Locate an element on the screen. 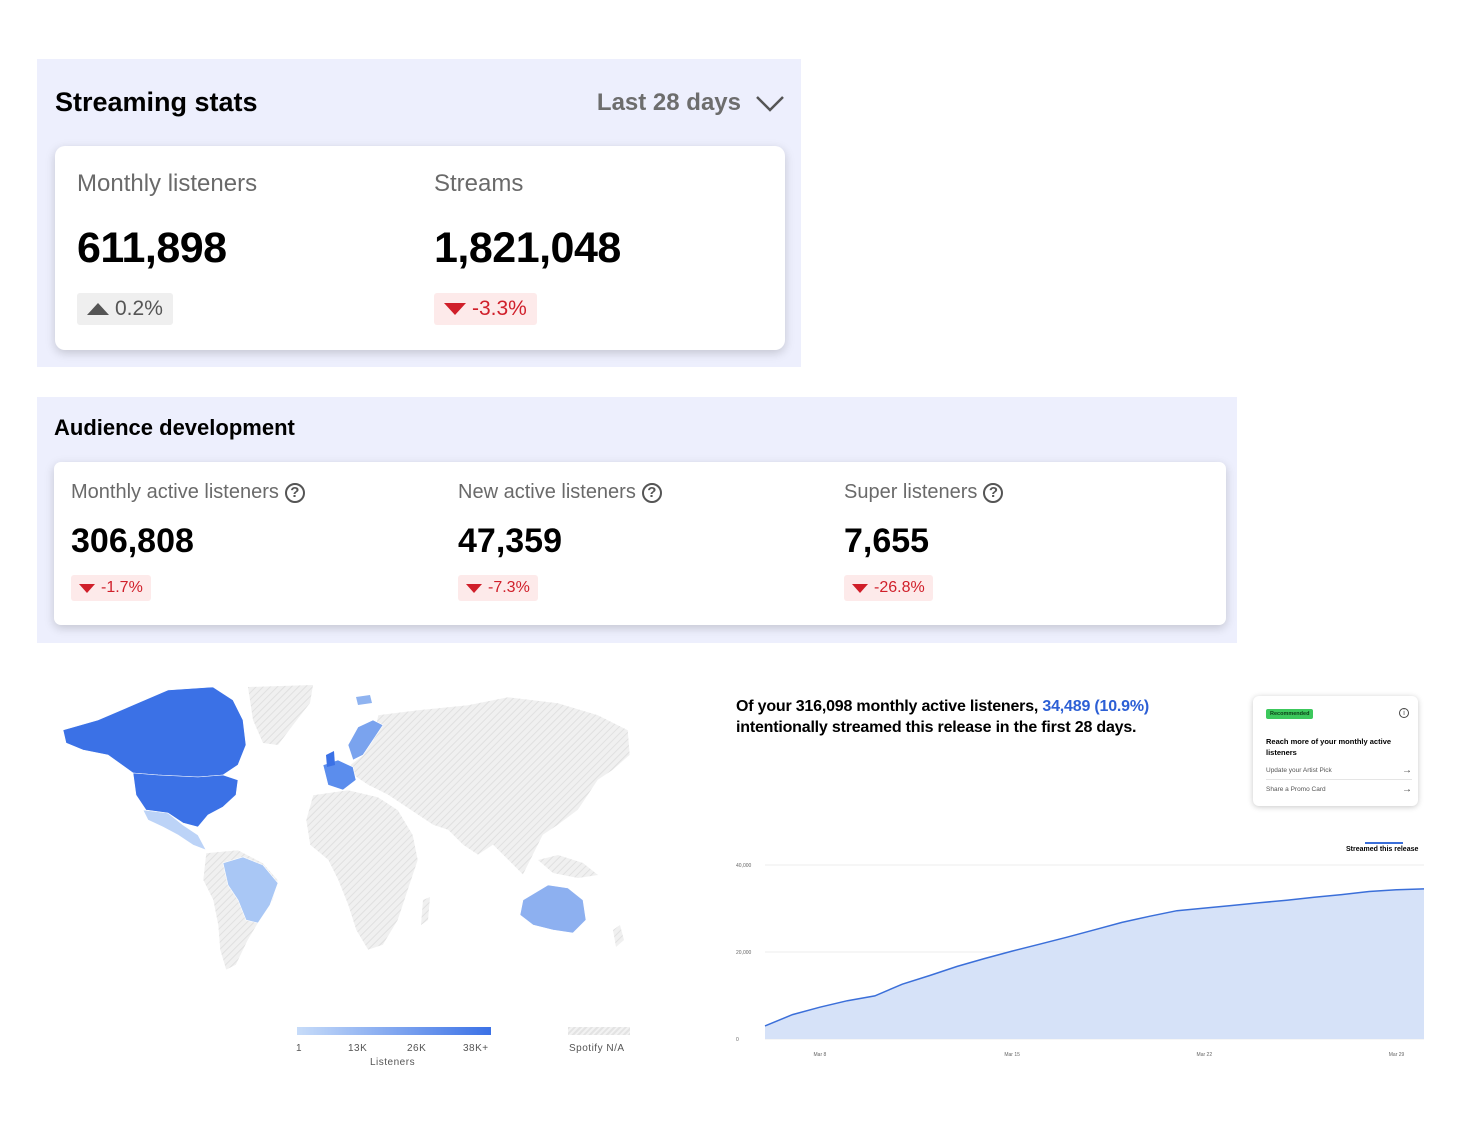 Image resolution: width=1463 pixels, height=1143 pixels. change-badge: -3.3% is located at coordinates (485, 309).